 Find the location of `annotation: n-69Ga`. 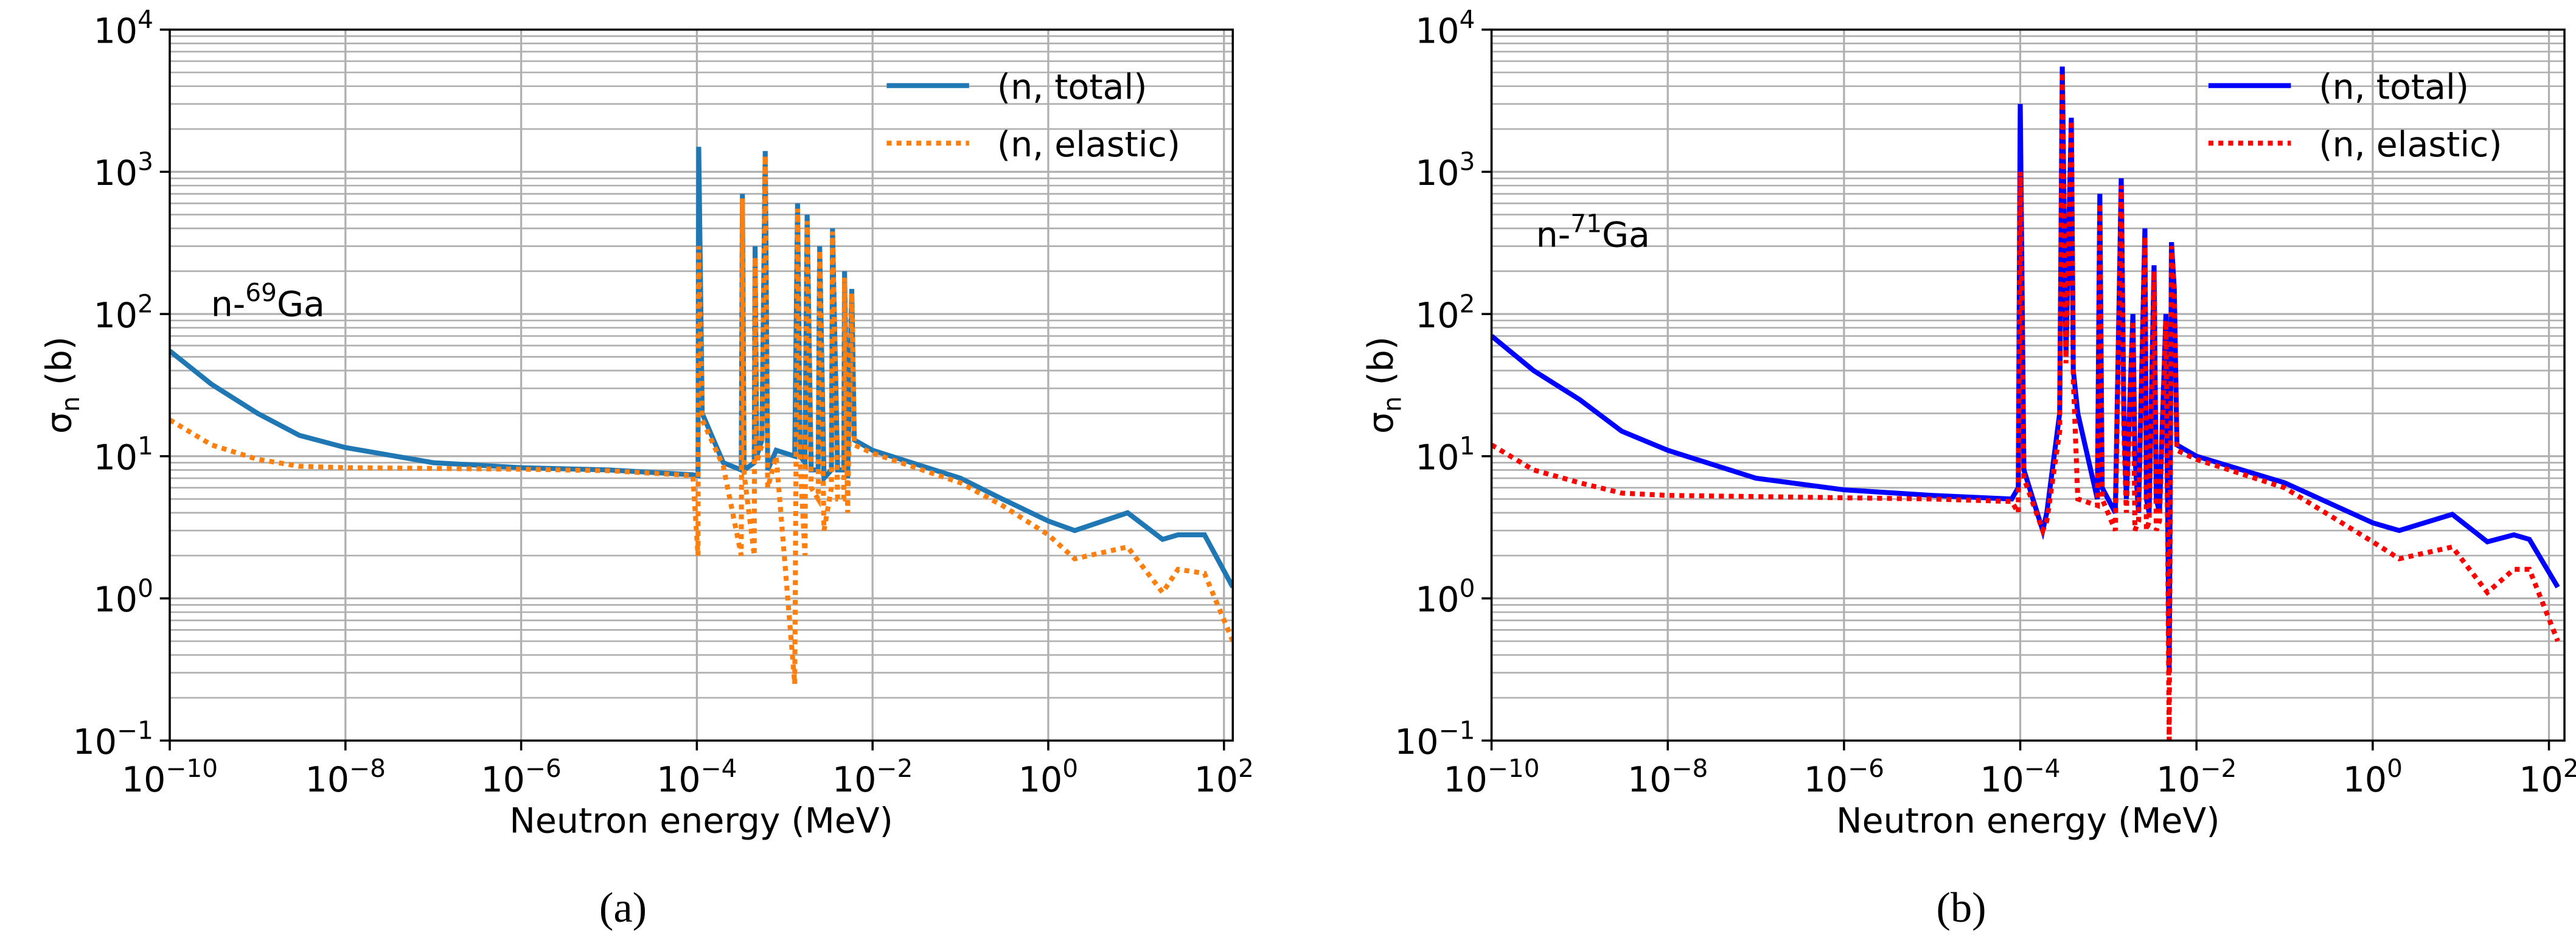

annotation: n-69Ga is located at coordinates (268, 301).